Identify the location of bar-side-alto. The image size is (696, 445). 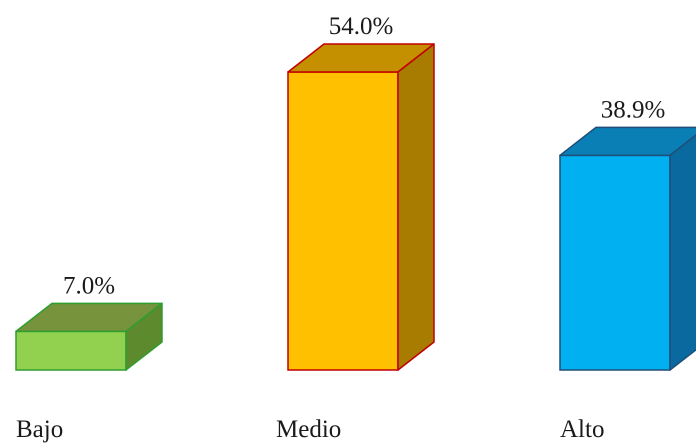
(682, 252).